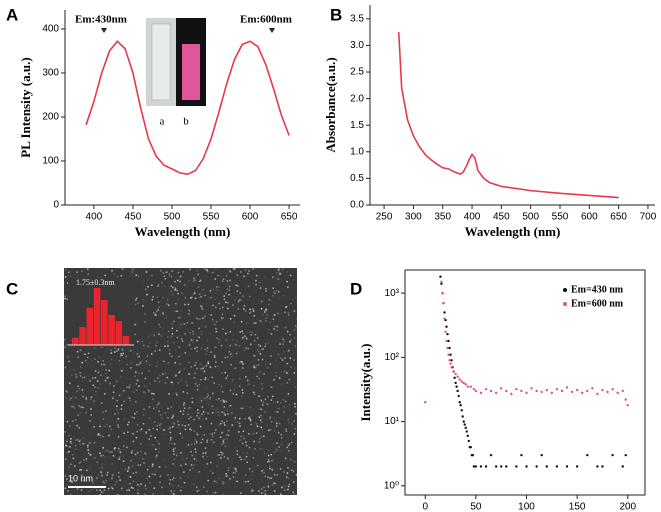 This screenshot has width=661, height=512. Describe the element at coordinates (357, 72) in the screenshot. I see `y-tick-label: 2.5` at that location.